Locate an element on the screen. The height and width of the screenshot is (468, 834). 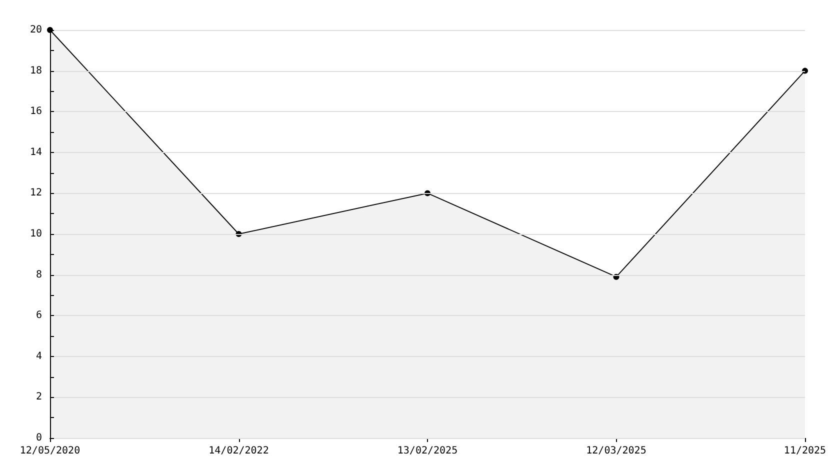
y-tick-label: 12 is located at coordinates (36, 193).